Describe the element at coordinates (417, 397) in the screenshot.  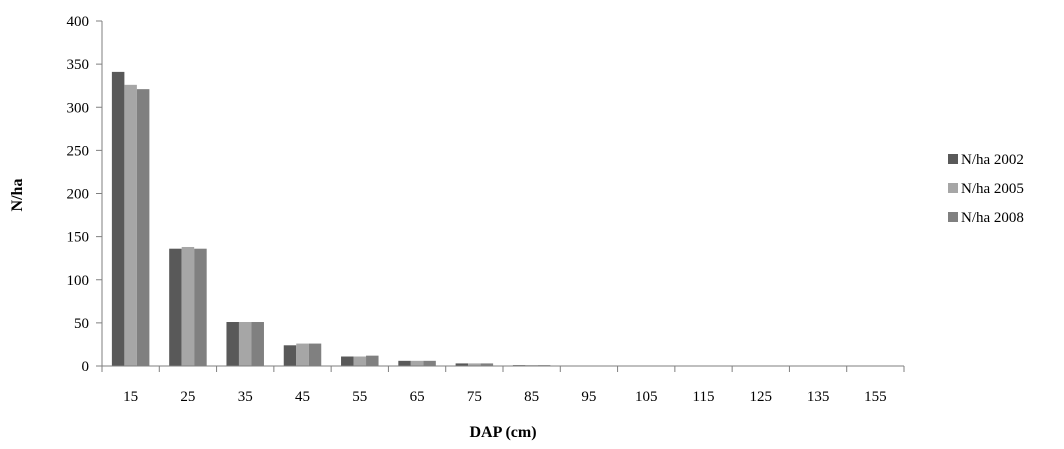
I see `x-tick-label: 65` at that location.